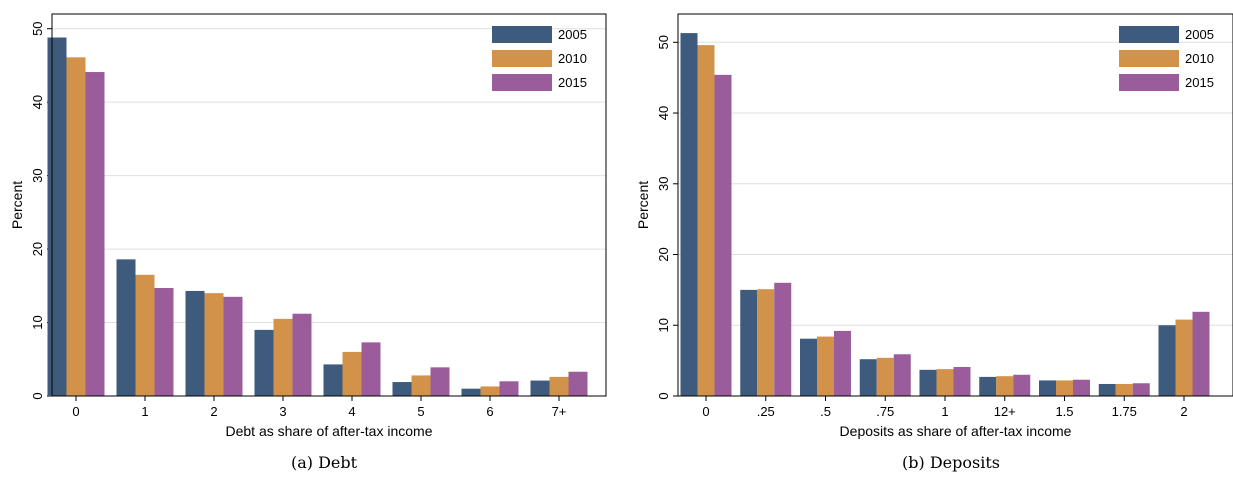 The width and height of the screenshot is (1233, 495). What do you see at coordinates (956, 431) in the screenshot?
I see `x-axis-label: Deposits as share of after-tax income` at bounding box center [956, 431].